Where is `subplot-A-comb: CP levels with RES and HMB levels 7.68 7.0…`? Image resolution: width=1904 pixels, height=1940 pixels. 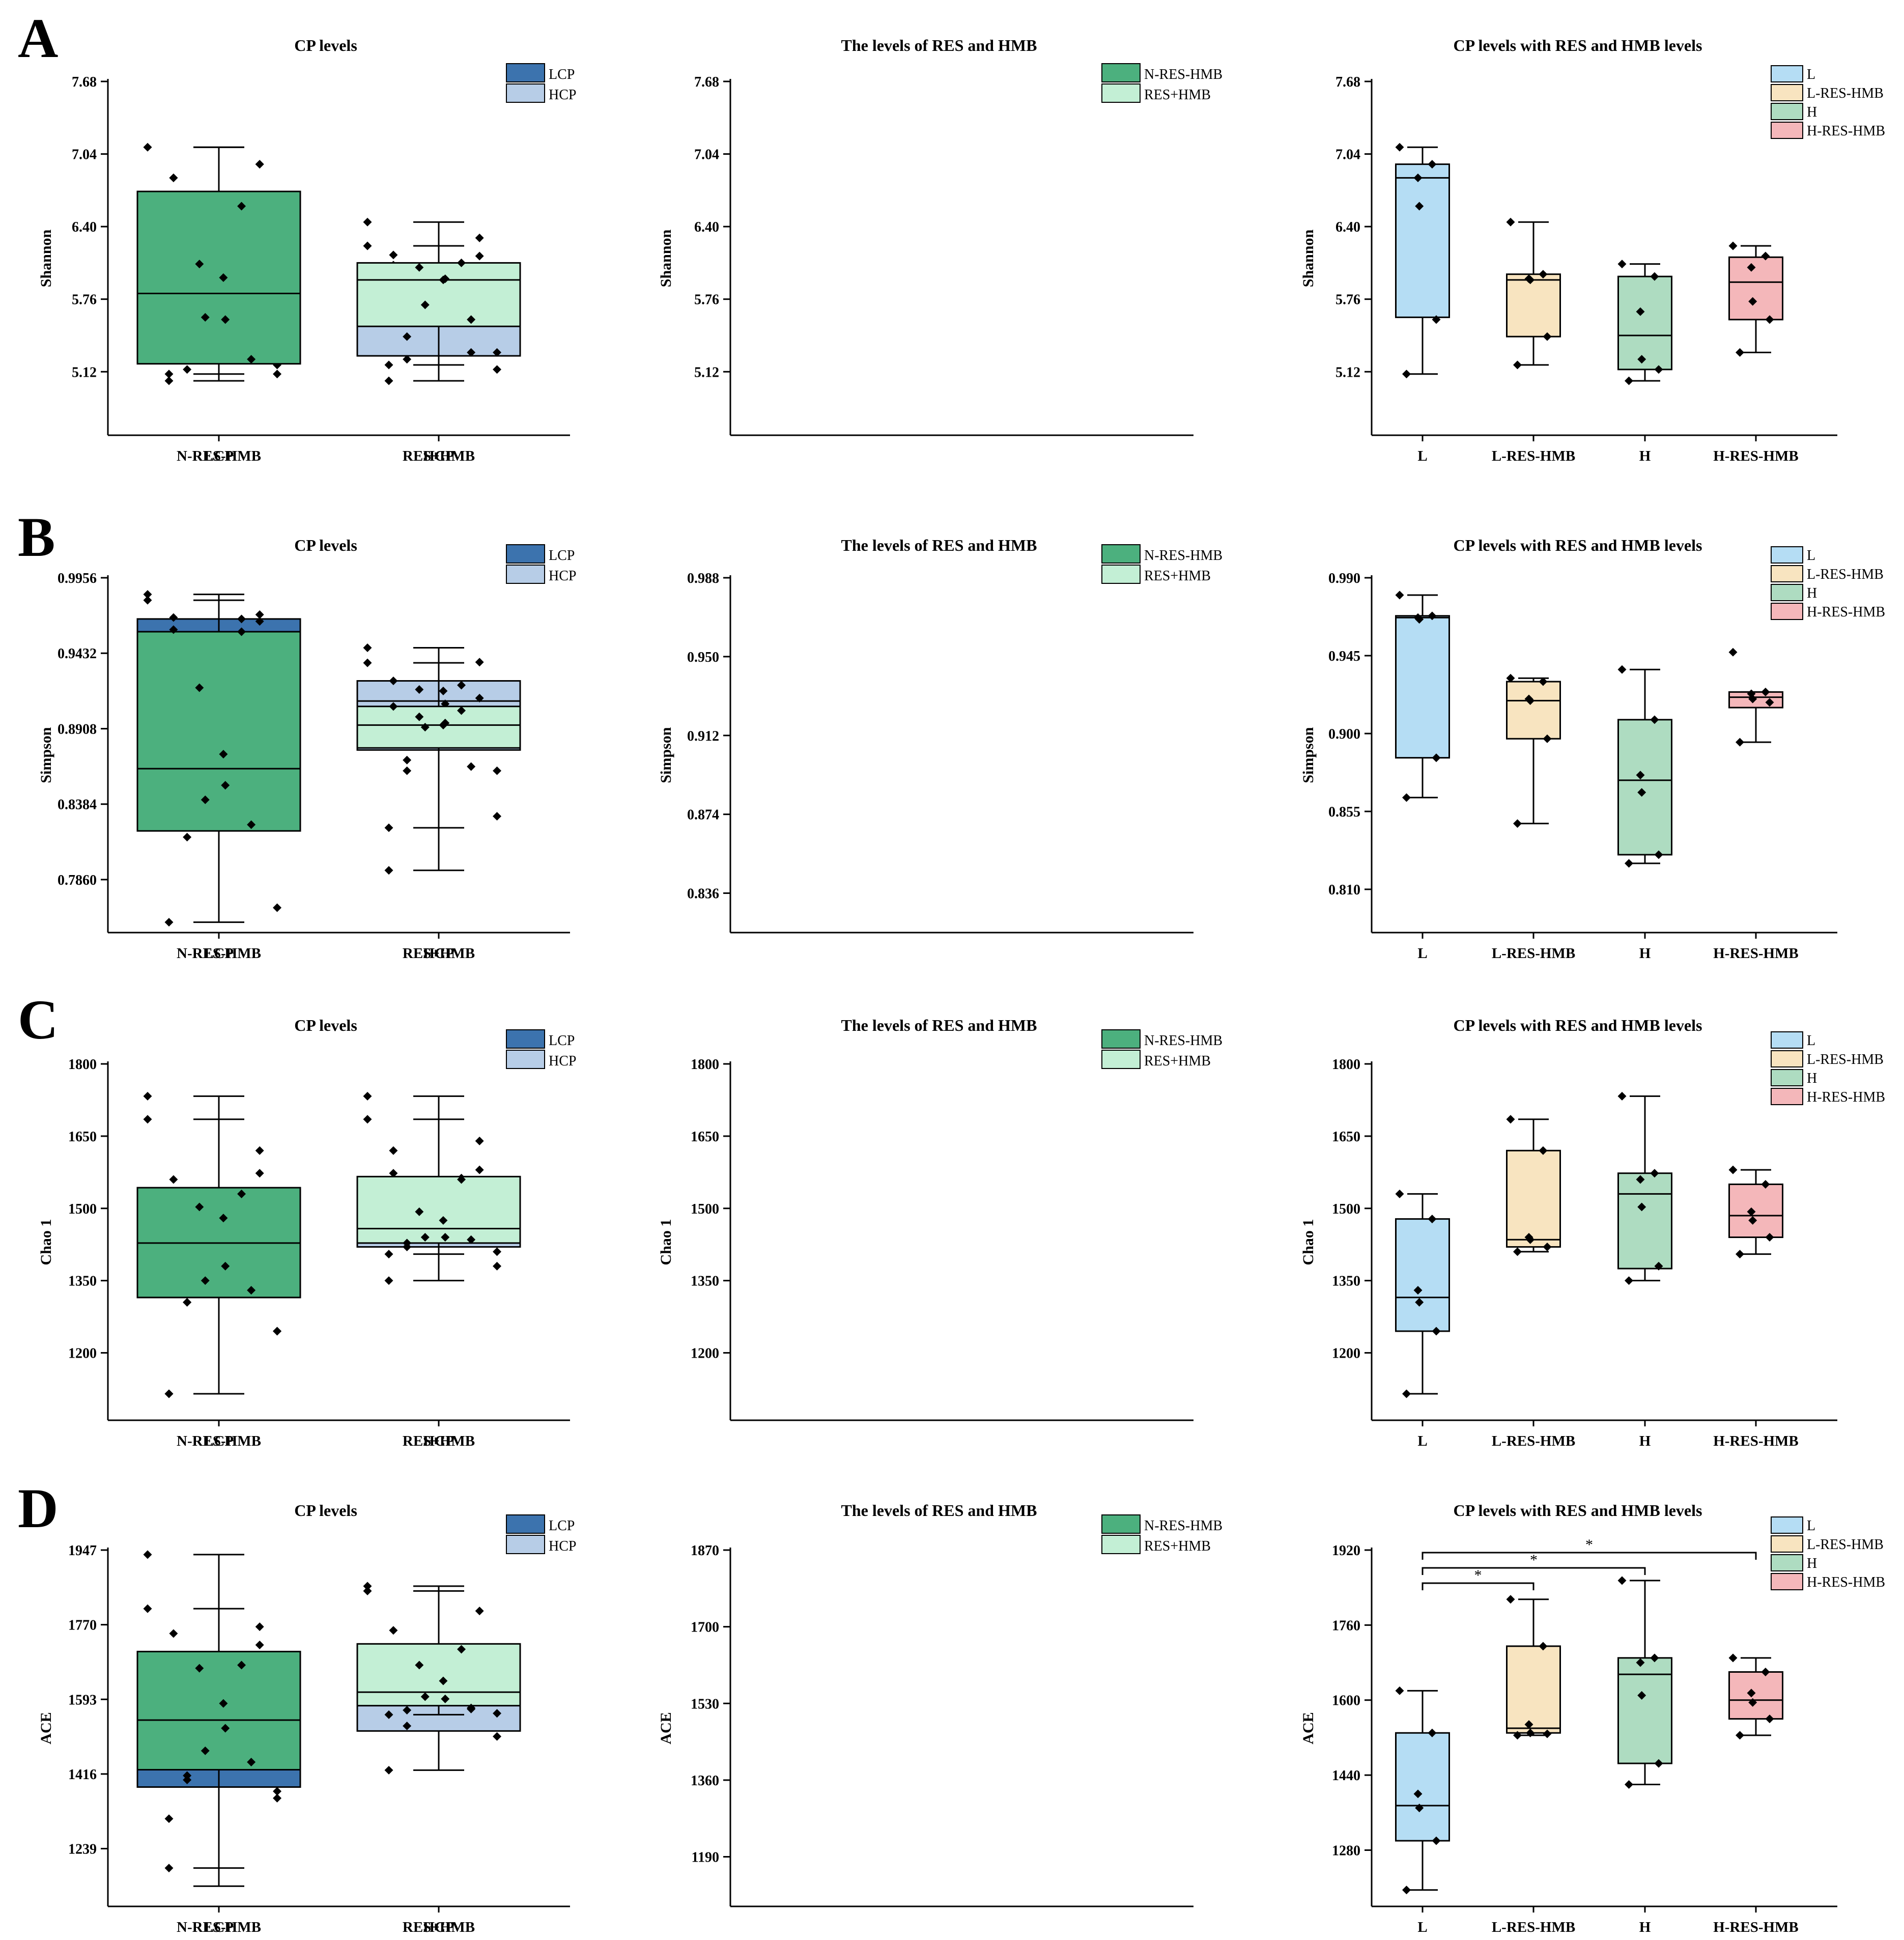
subplot-A-comb: CP levels with RES and HMB levels 7.68 7.0… is located at coordinates (1592, 250).